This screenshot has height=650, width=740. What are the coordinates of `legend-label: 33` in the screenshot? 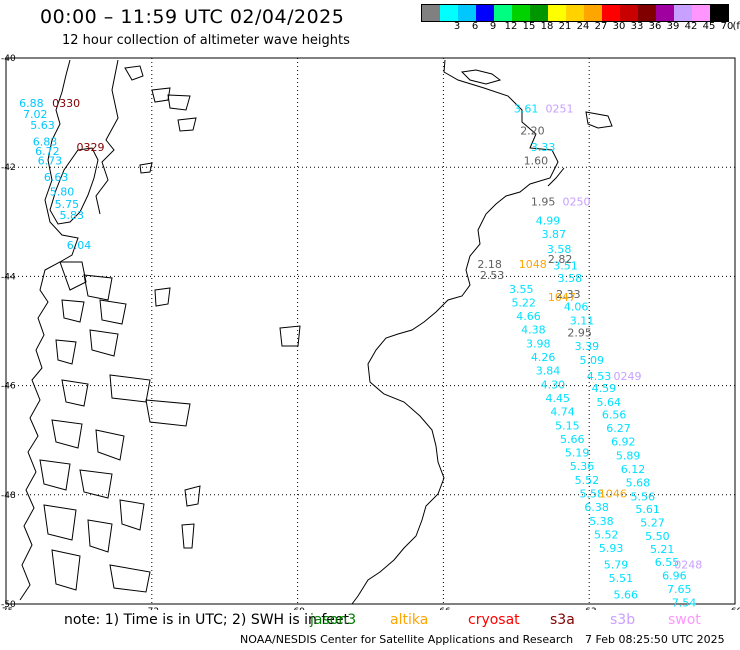 It's located at (637, 26).